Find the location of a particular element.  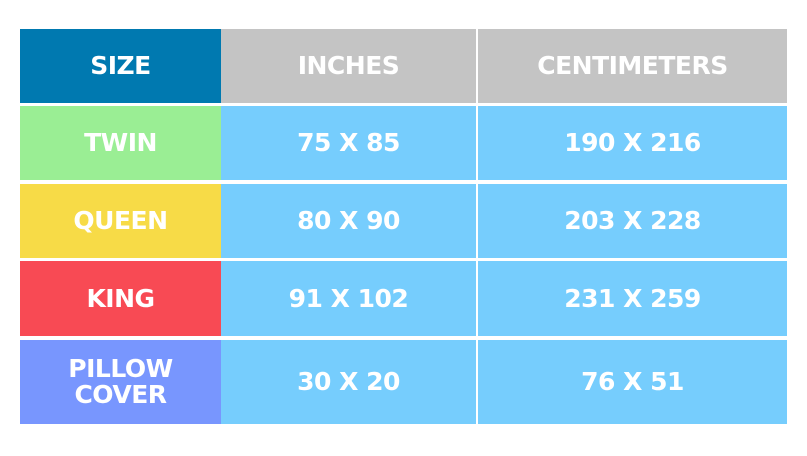

row-inches: 80 X 90 is located at coordinates (348, 221).